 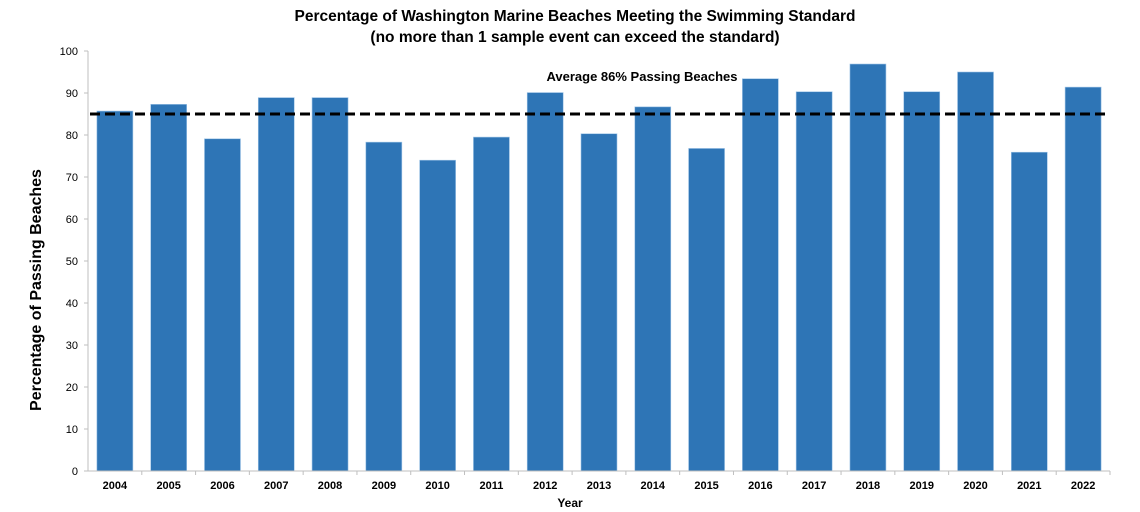 What do you see at coordinates (1029, 486) in the screenshot?
I see `x-tick-label: 2021` at bounding box center [1029, 486].